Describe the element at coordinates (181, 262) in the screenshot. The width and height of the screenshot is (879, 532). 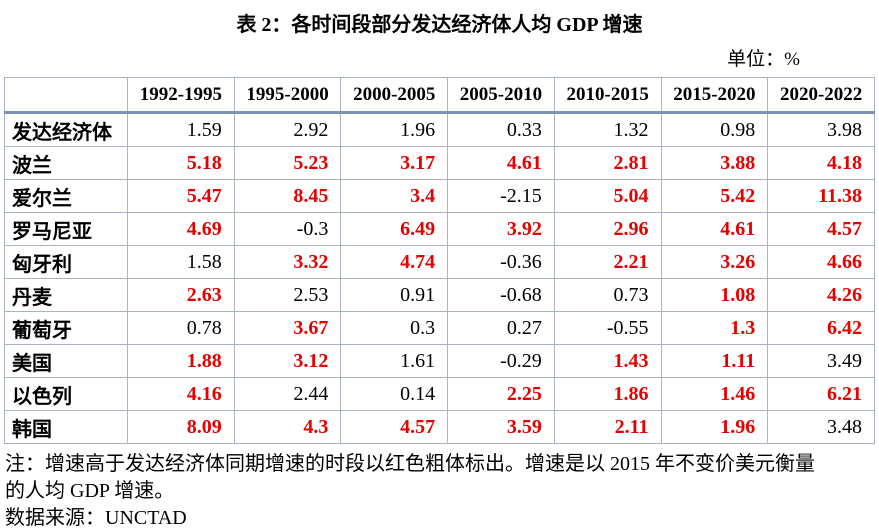
I see `value-cell: 1.58` at that location.